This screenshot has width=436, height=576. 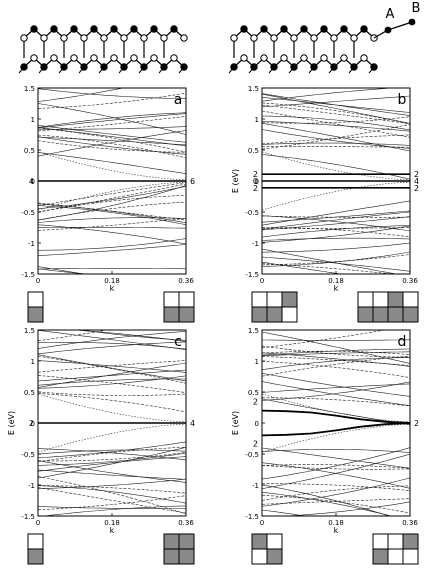 I want to click on y-tick-label: 1.5, so click(x=29, y=331).